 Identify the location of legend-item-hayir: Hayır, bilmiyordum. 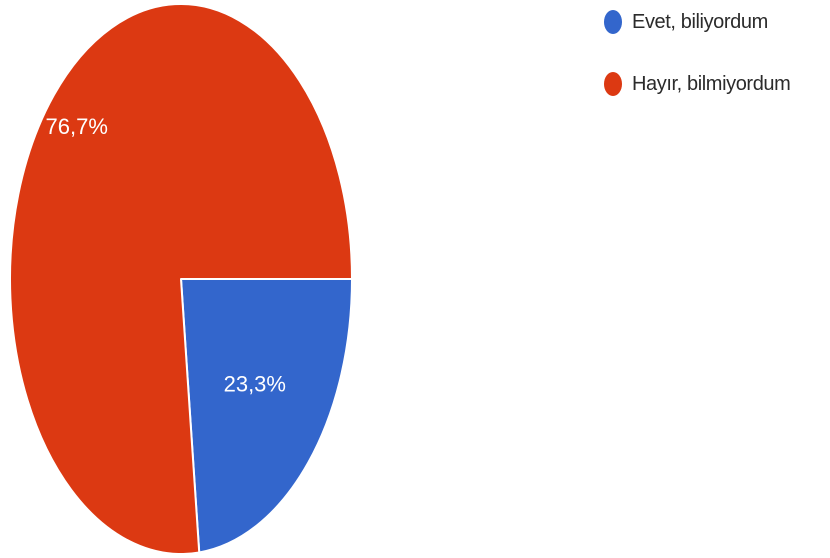
(716, 84).